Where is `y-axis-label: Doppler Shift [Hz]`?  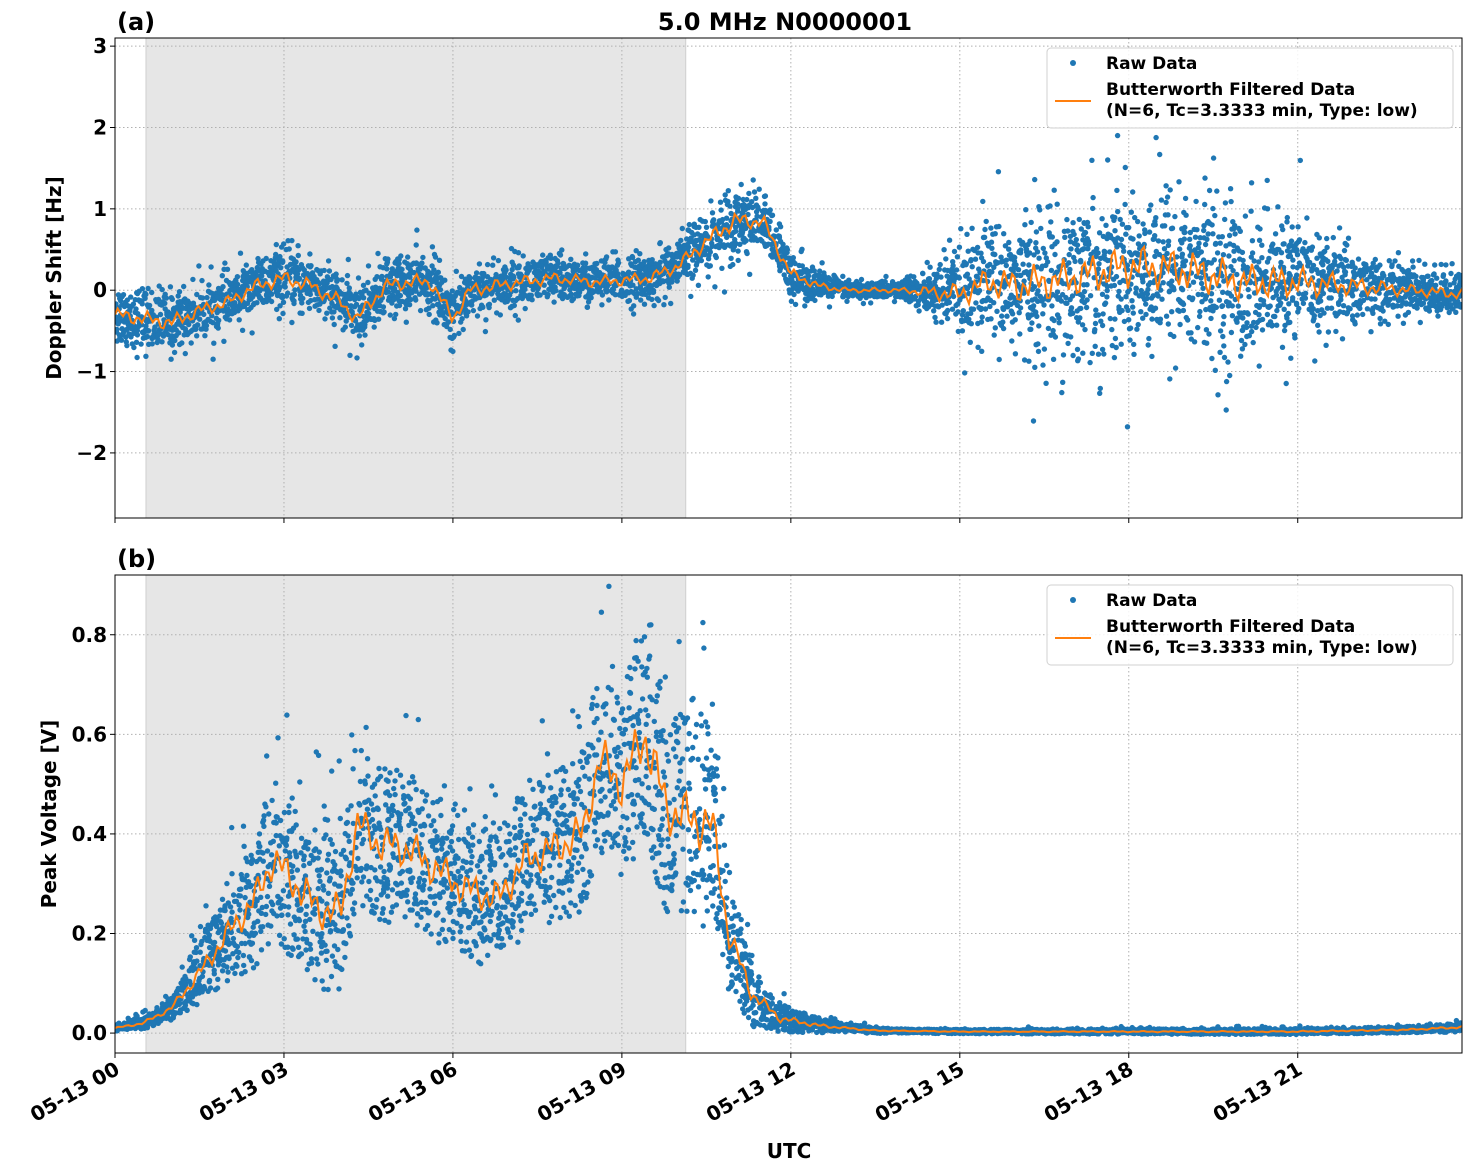
y-axis-label: Doppler Shift [Hz] is located at coordinates (54, 278).